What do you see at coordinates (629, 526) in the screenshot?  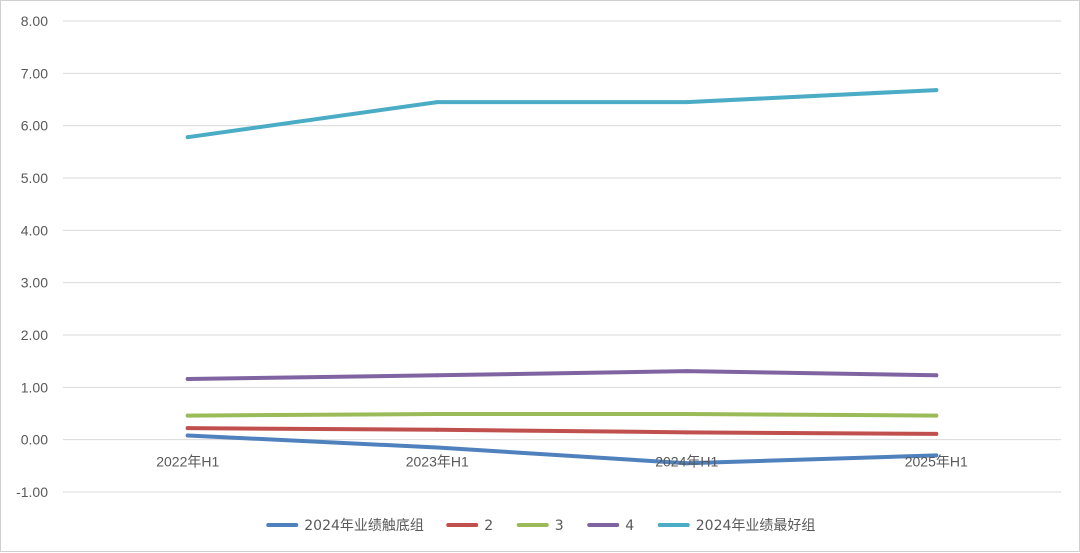 I see `legend-label: 4` at bounding box center [629, 526].